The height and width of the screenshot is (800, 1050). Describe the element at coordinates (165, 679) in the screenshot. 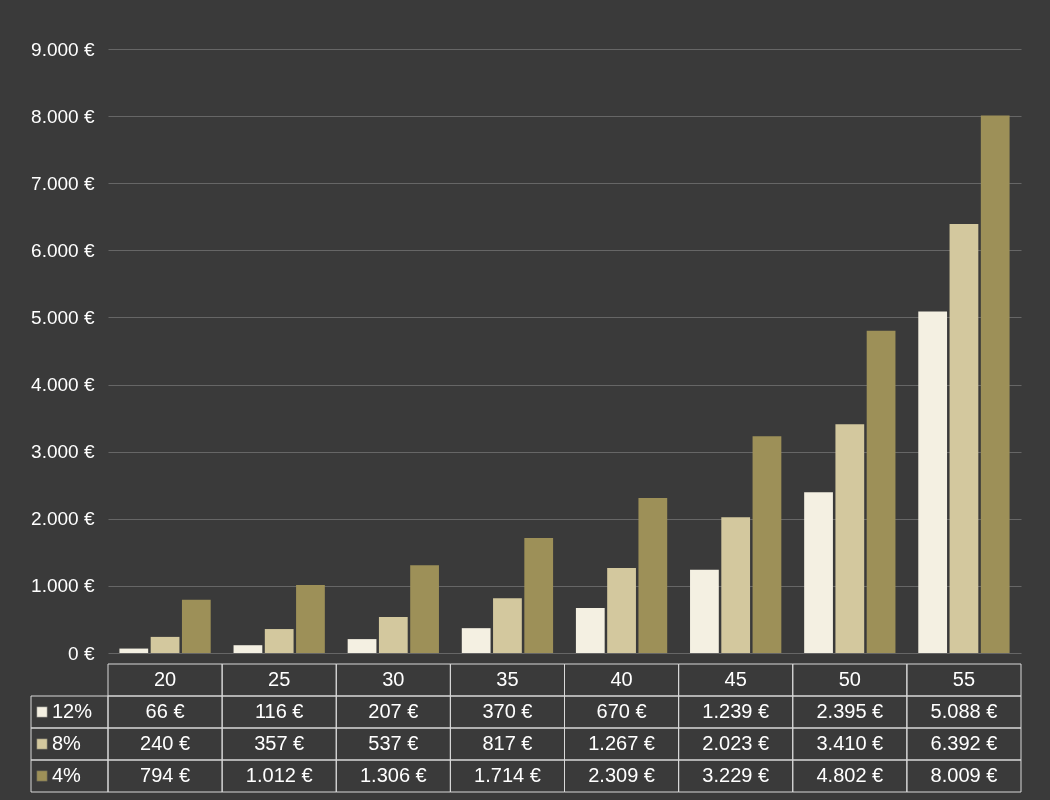

I see `x-tick-label: 20` at that location.